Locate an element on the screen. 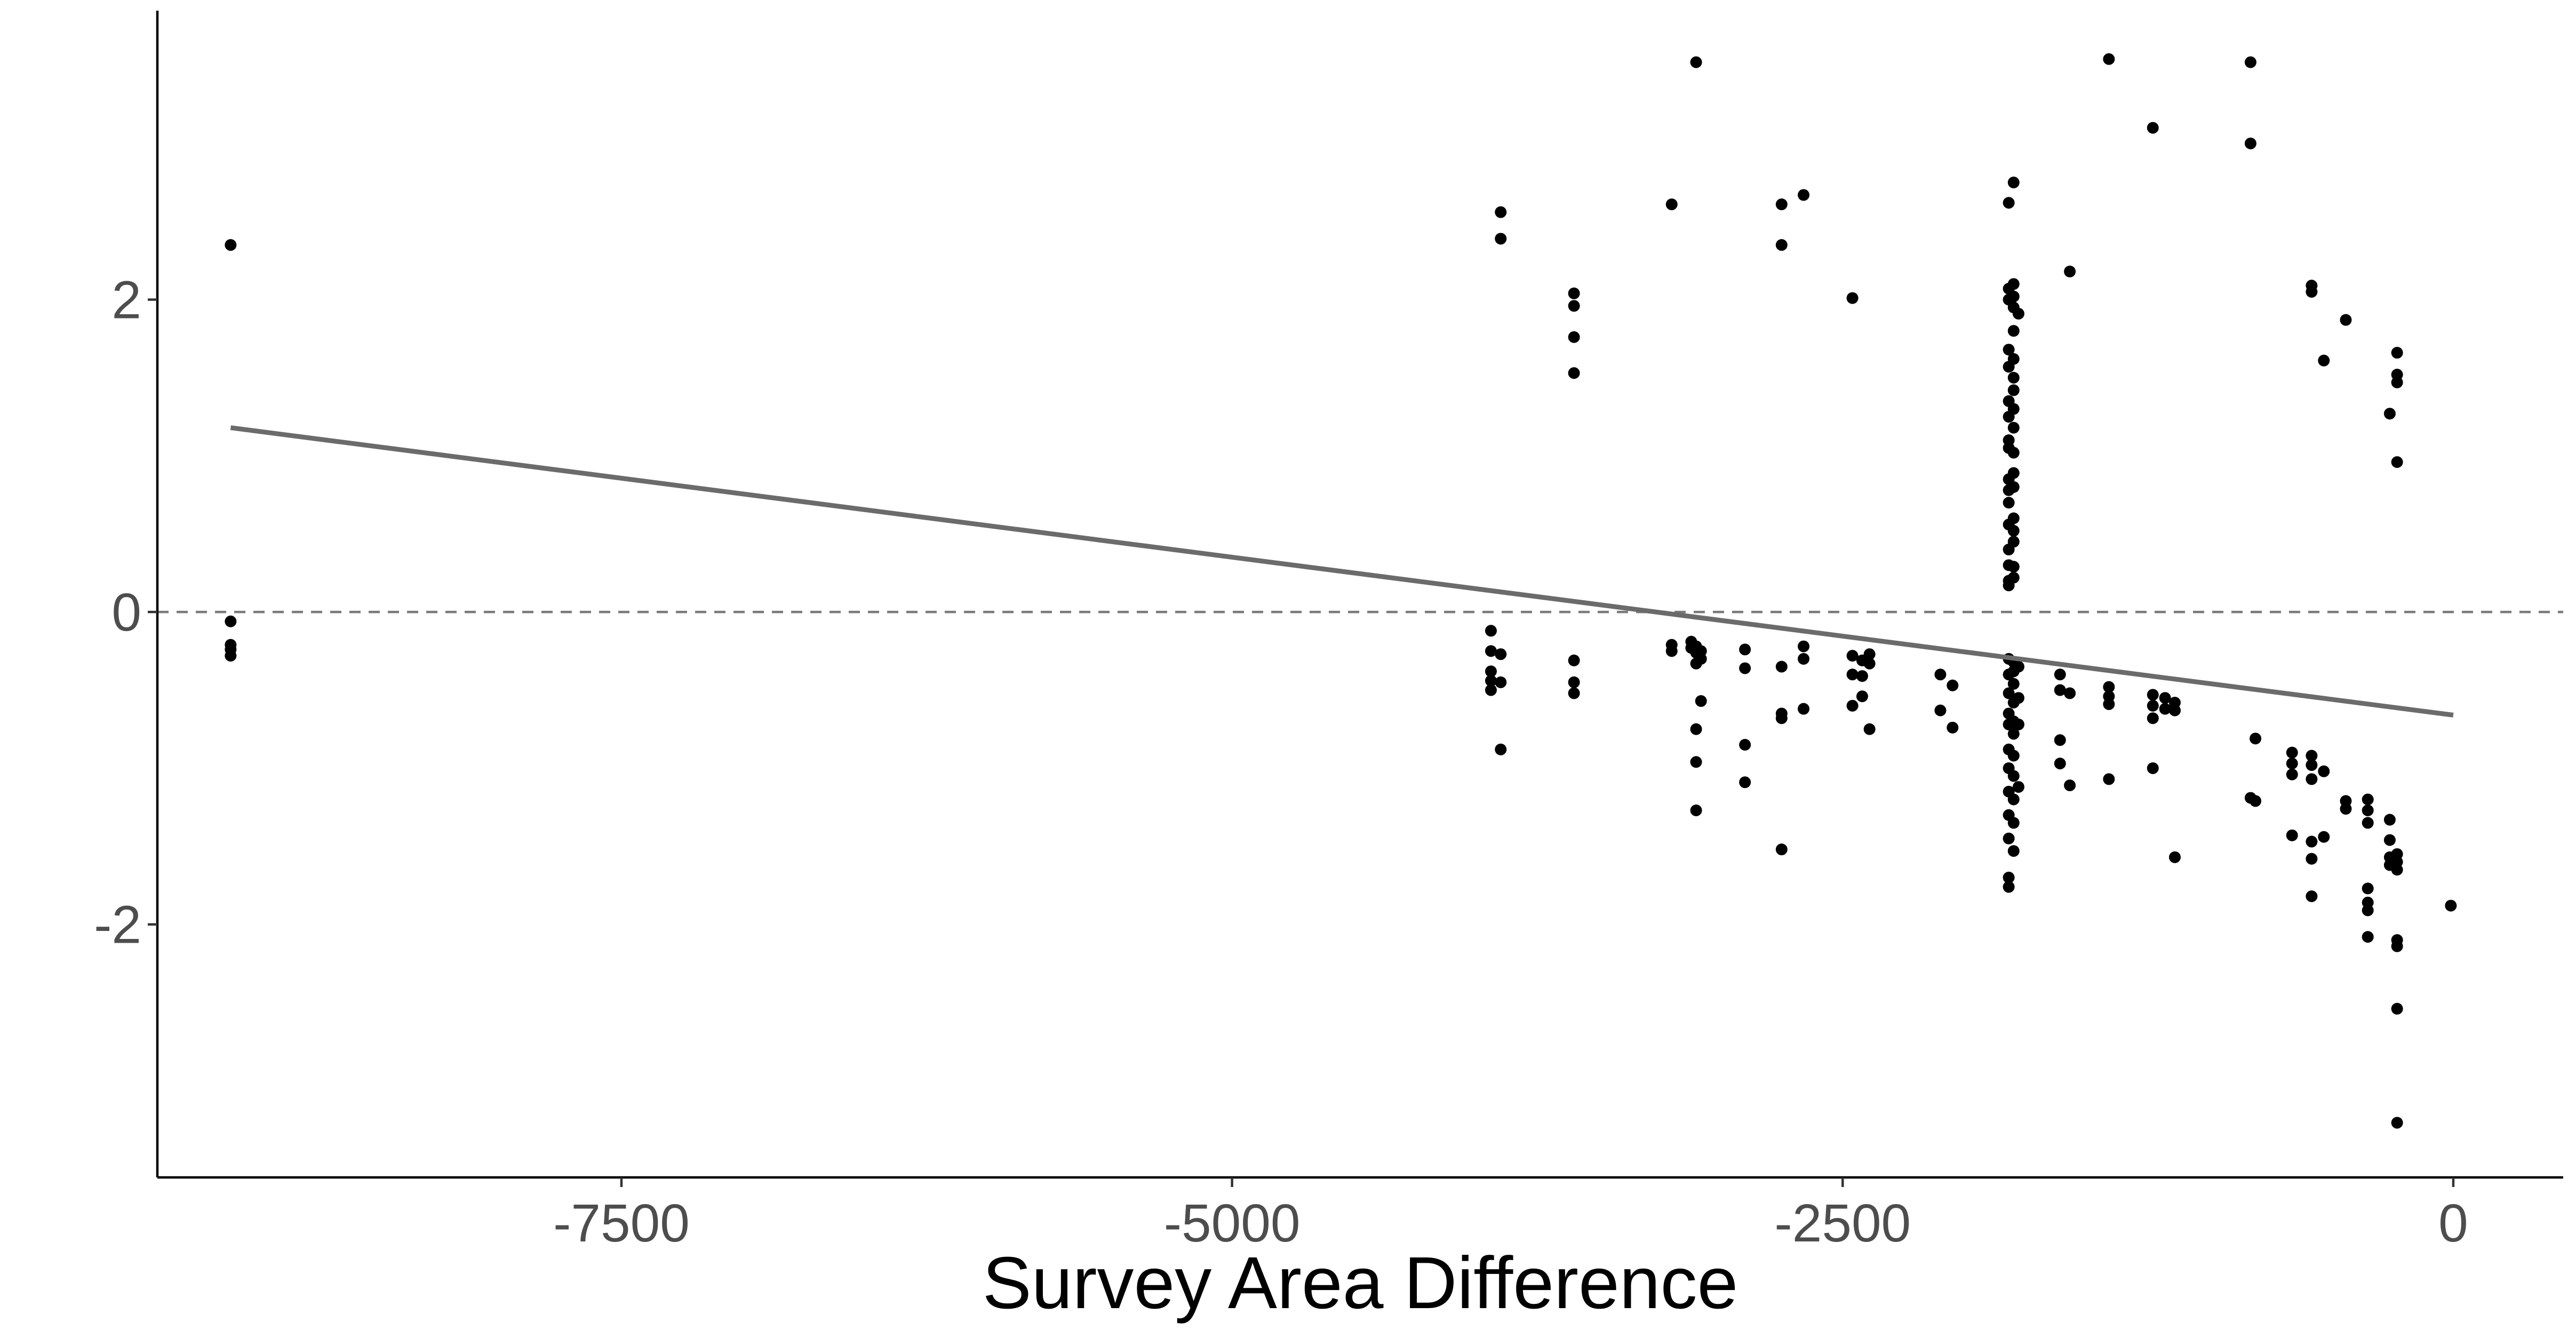 This screenshot has width=2576, height=1338. y-tick-label: -2 is located at coordinates (117, 925).